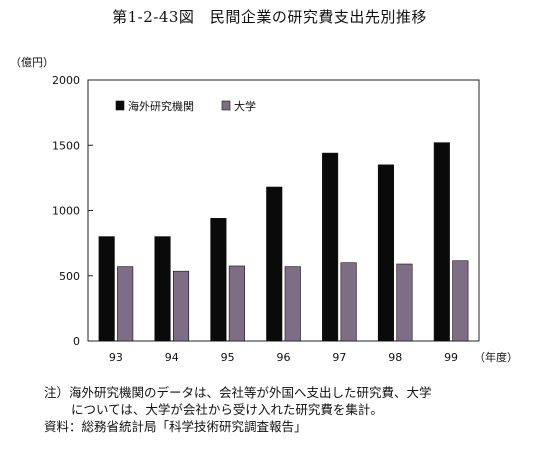  What do you see at coordinates (395, 357) in the screenshot?
I see `x-tick-label: 98` at bounding box center [395, 357].